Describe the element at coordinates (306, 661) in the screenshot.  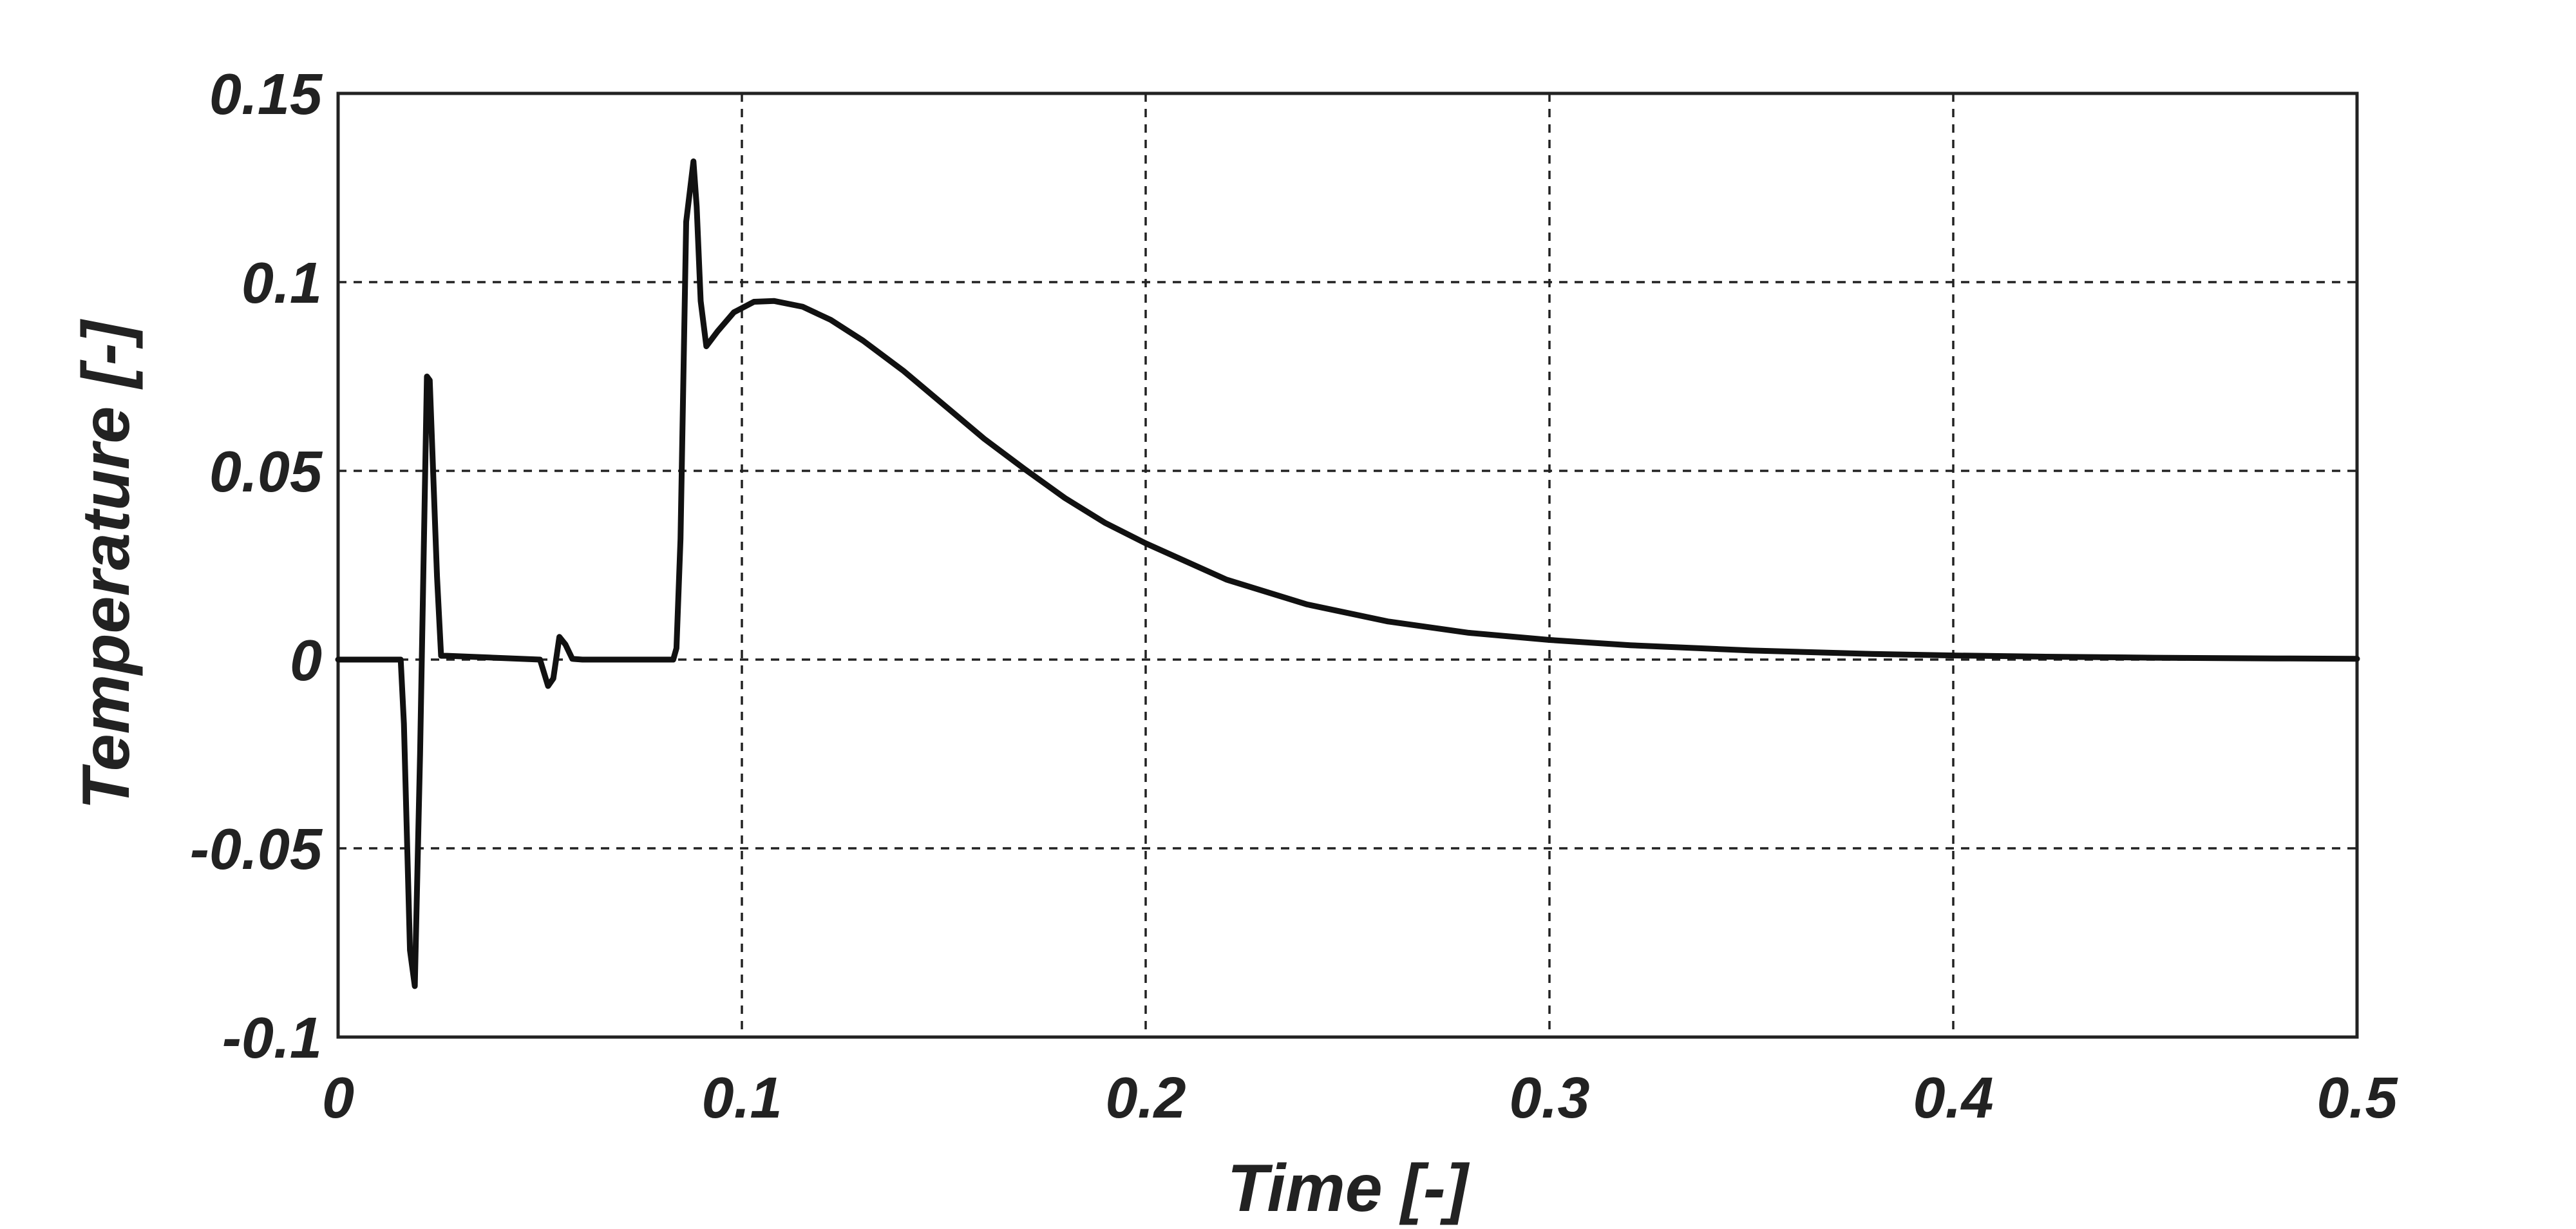
I see `y-tick-label: 0` at that location.